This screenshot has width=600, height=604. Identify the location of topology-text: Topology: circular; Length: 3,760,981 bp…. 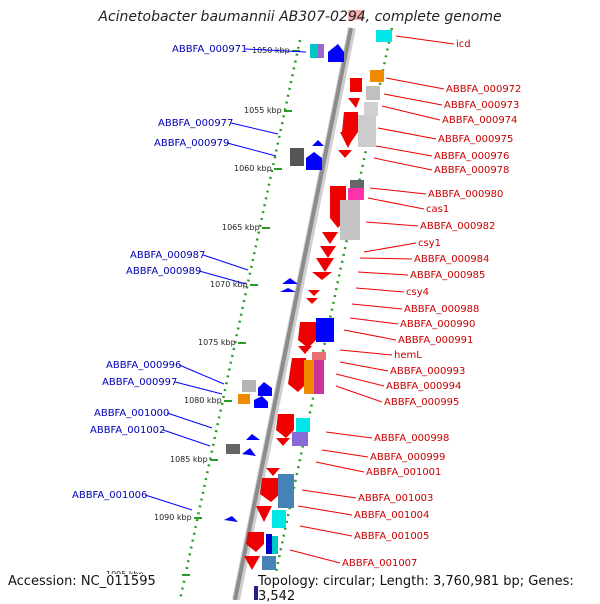
(429, 589).